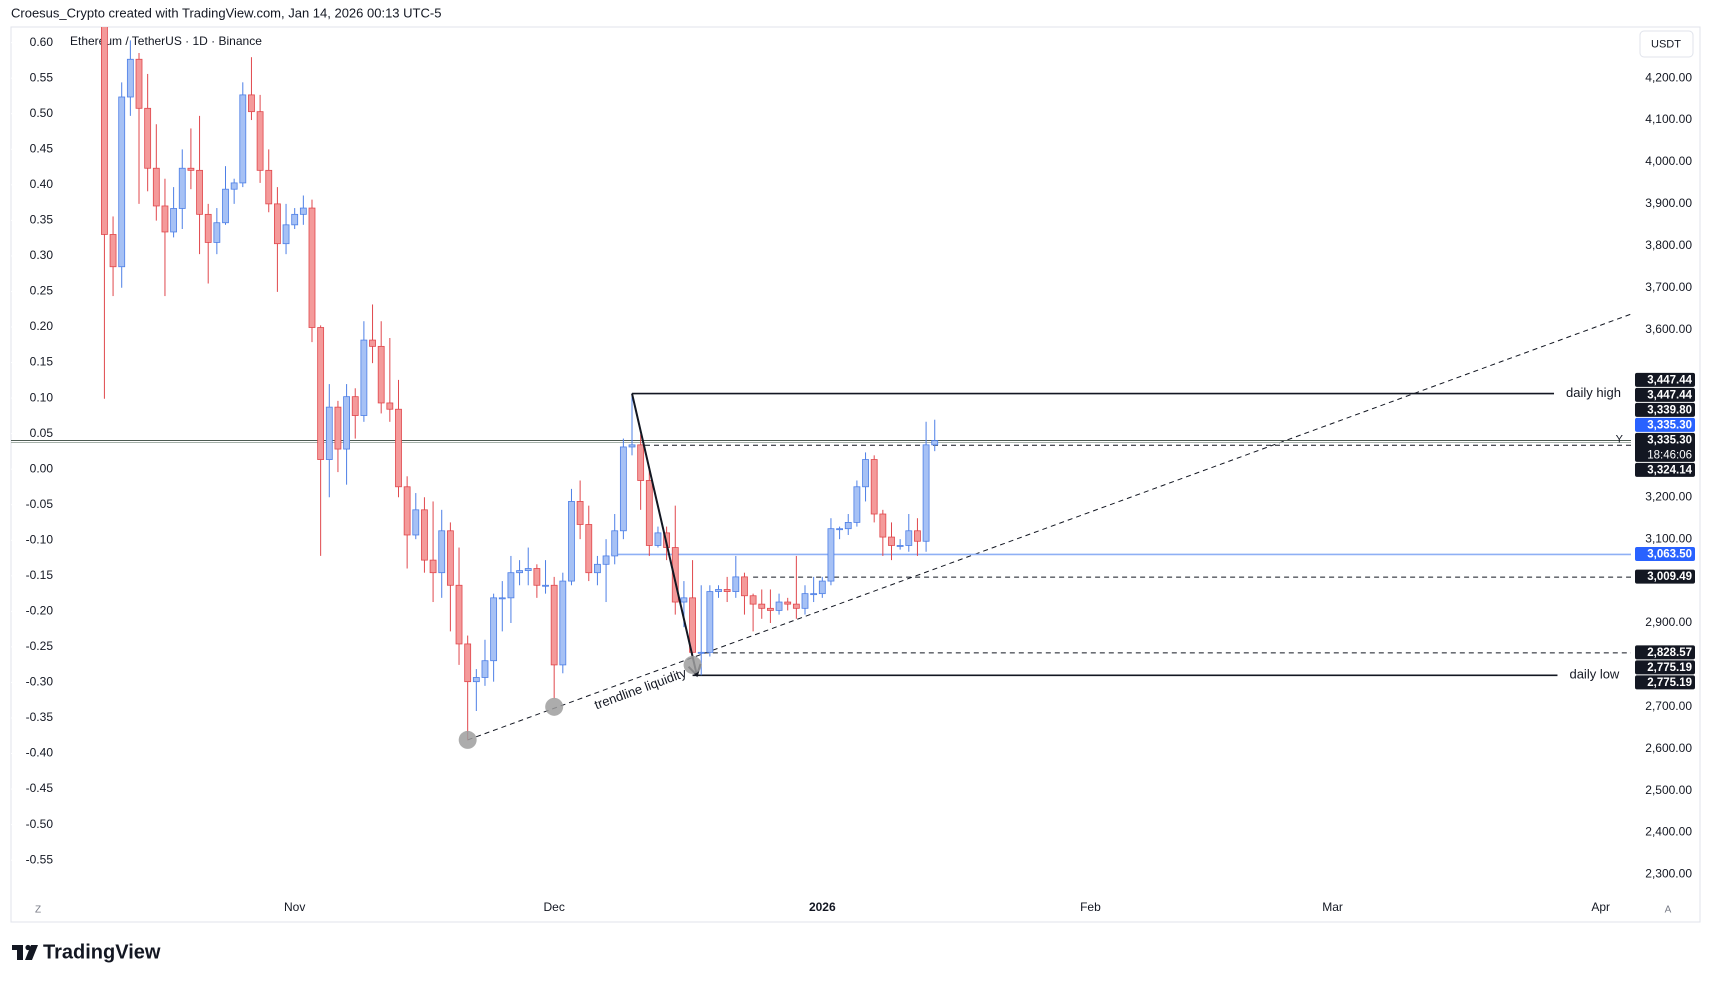  Describe the element at coordinates (1668, 832) in the screenshot. I see `y-tick-label: 2,400.00` at that location.